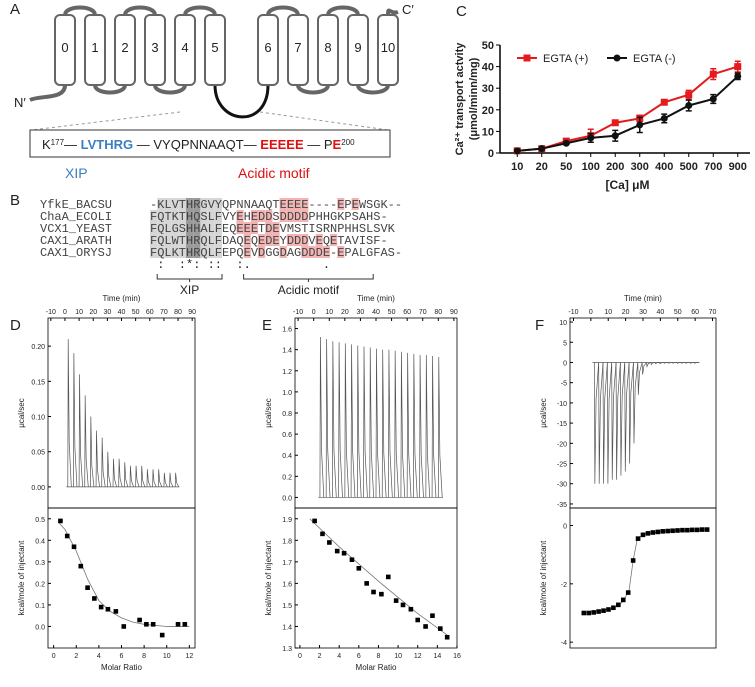 Image resolution: width=755 pixels, height=687 pixels. Describe the element at coordinates (573, 312) in the screenshot. I see `x-tick-label: -10` at that location.